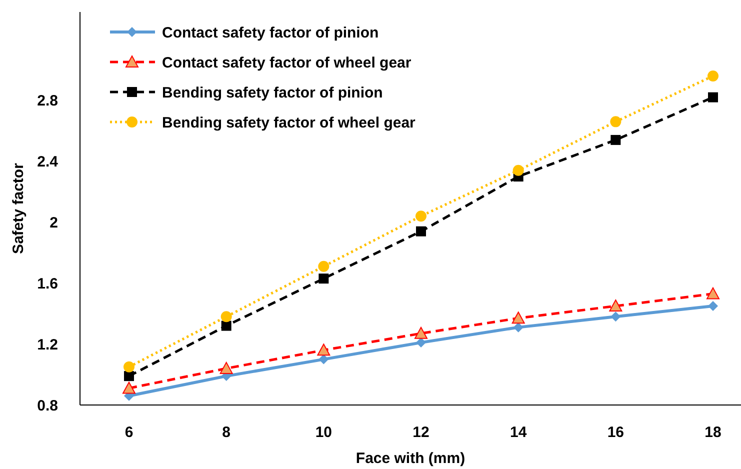  What do you see at coordinates (54, 223) in the screenshot?
I see `y-tick-label: 2` at bounding box center [54, 223].